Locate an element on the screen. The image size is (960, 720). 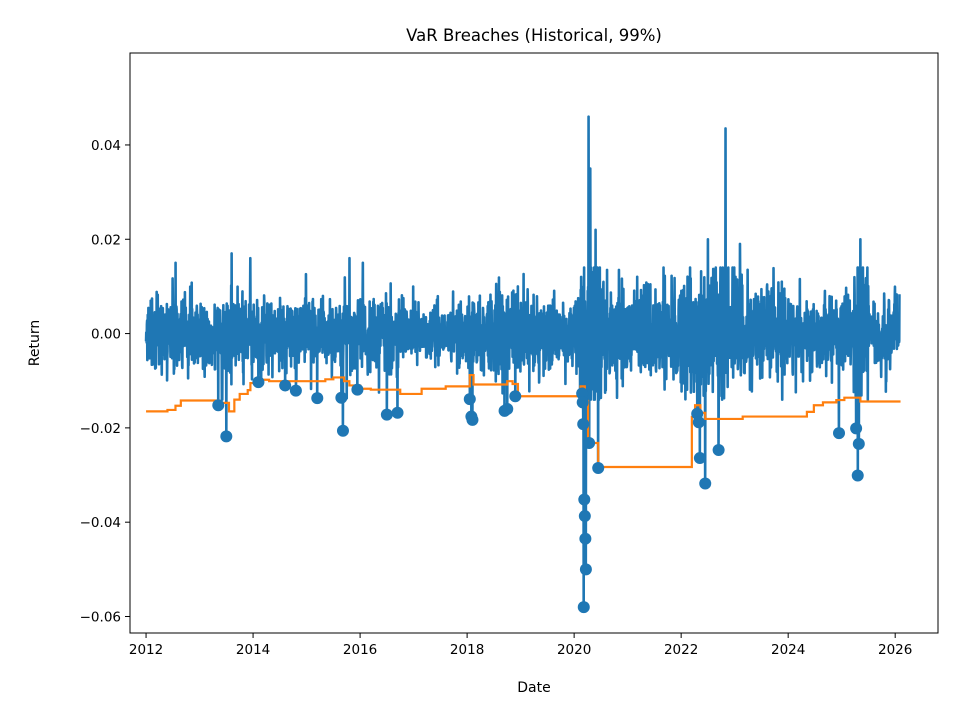
y-tick-label: 0.04 is located at coordinates (106, 146).